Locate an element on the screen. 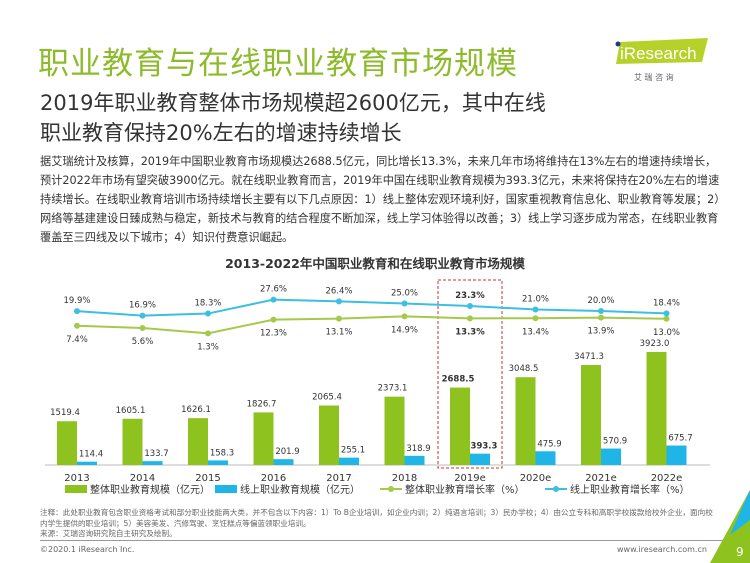  line-total-growth-label: 12.3% is located at coordinates (273, 334).